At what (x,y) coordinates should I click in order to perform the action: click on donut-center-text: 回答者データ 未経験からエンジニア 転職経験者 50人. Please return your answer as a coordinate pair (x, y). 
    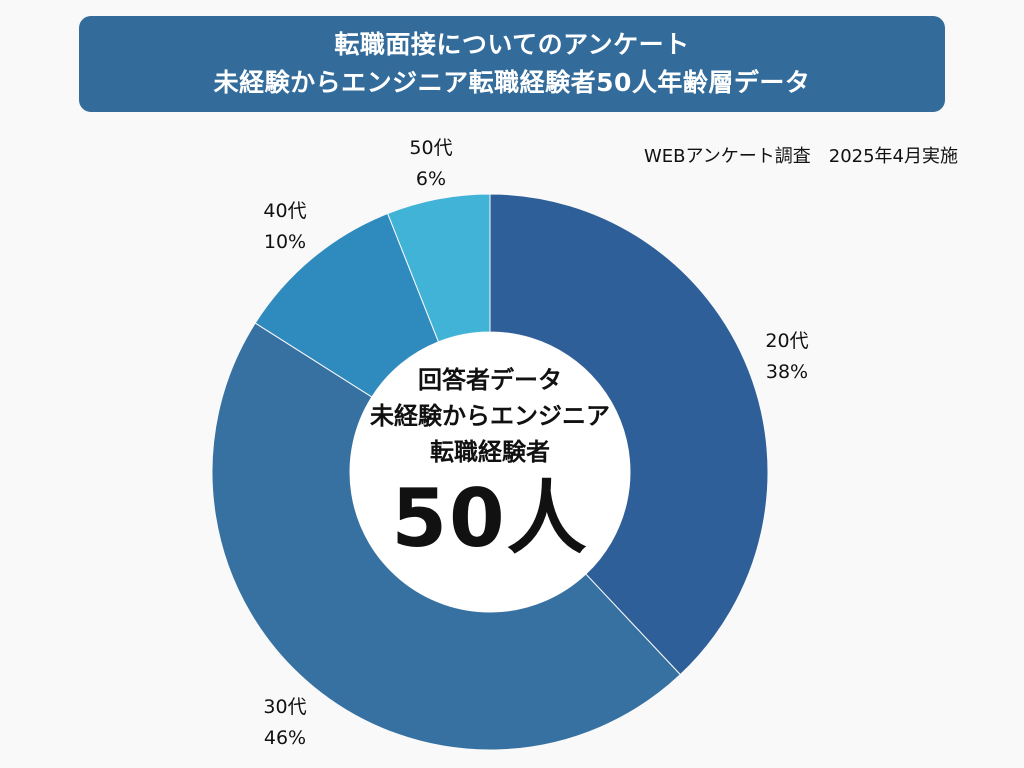
    Looking at the image, I should click on (490, 463).